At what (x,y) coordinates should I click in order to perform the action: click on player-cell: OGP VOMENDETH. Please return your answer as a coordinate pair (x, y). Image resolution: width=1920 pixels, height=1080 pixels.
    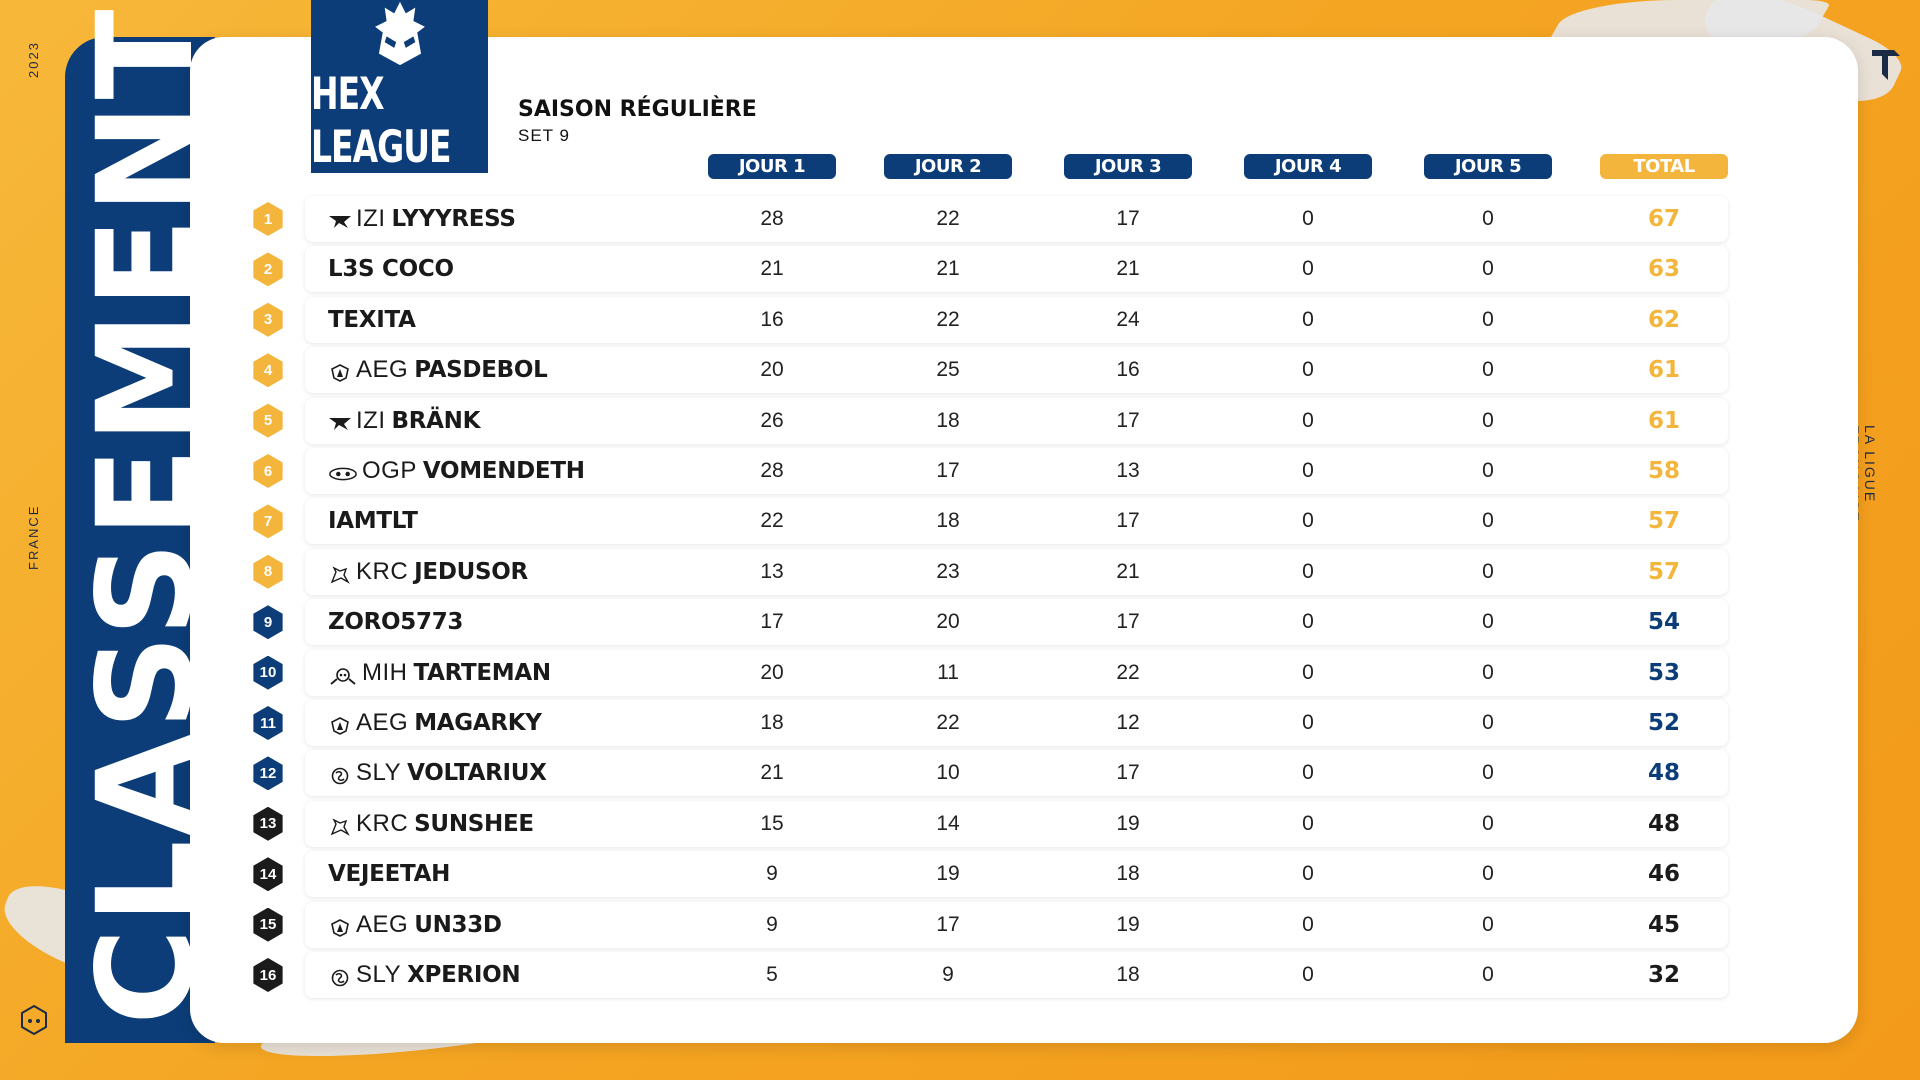
    Looking at the image, I should click on (456, 471).